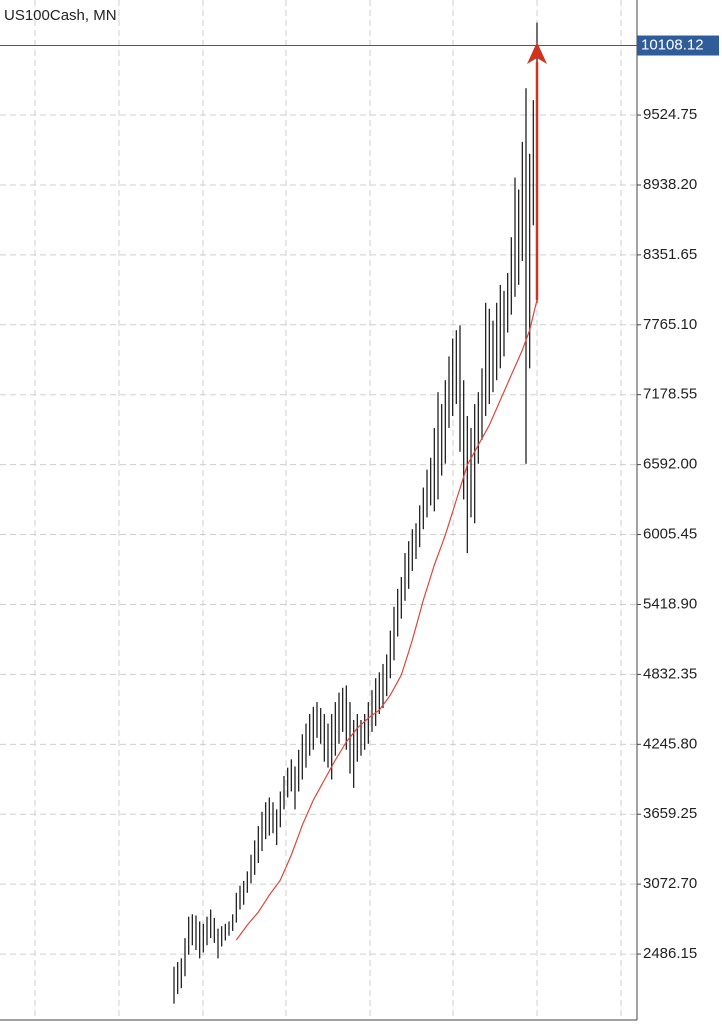  Describe the element at coordinates (670, 673) in the screenshot. I see `y-tick-label: 4832.35` at that location.